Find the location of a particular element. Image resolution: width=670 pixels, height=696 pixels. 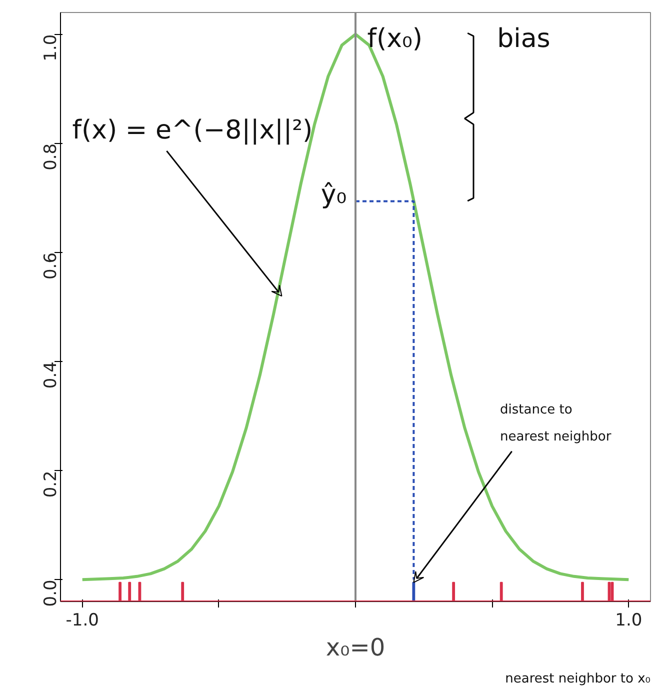

y-tick-label: 0.2 is located at coordinates (51, 484).